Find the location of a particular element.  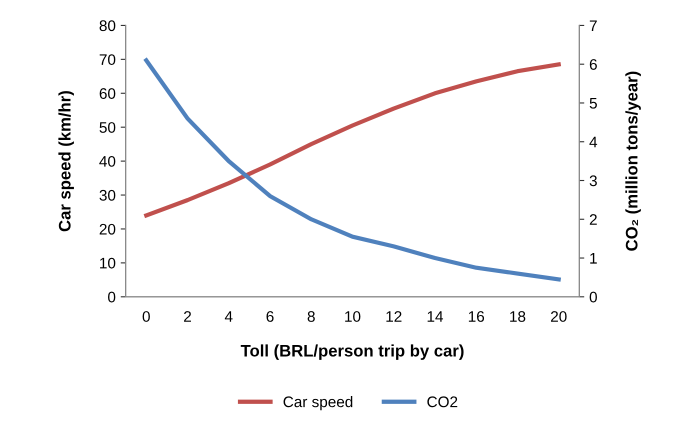

x-tick-label: 2 is located at coordinates (187, 316).